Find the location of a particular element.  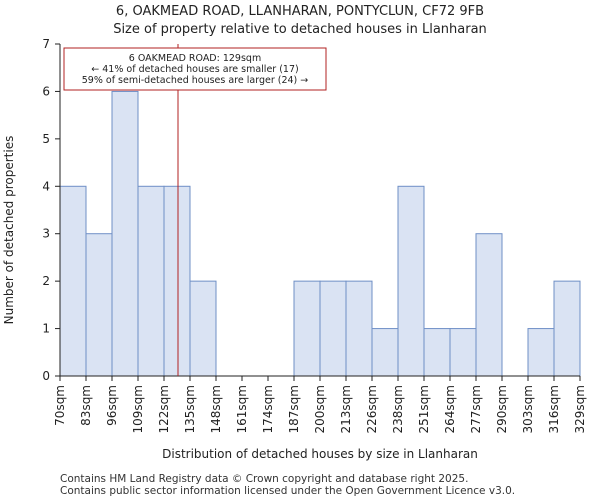

y-tick-label: 2 is located at coordinates (46, 281).